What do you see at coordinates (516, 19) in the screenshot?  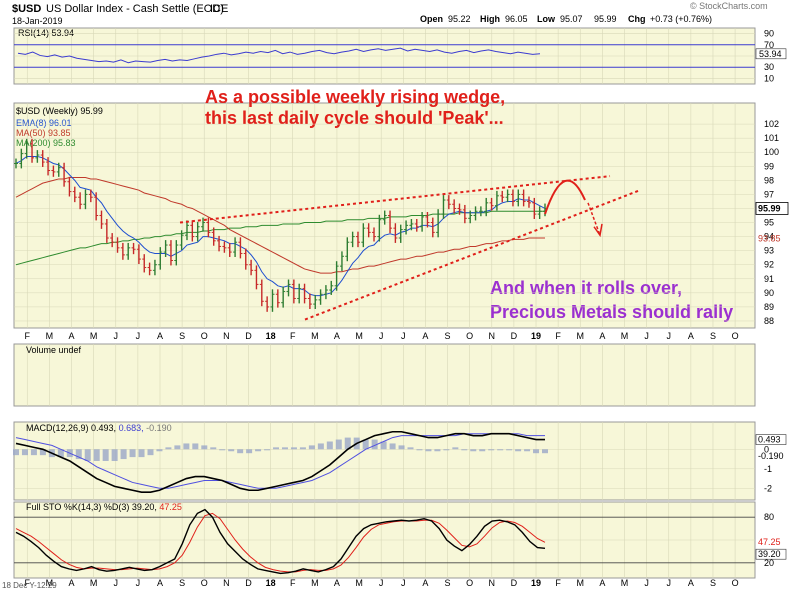 I see `high-value: 96.05` at bounding box center [516, 19].